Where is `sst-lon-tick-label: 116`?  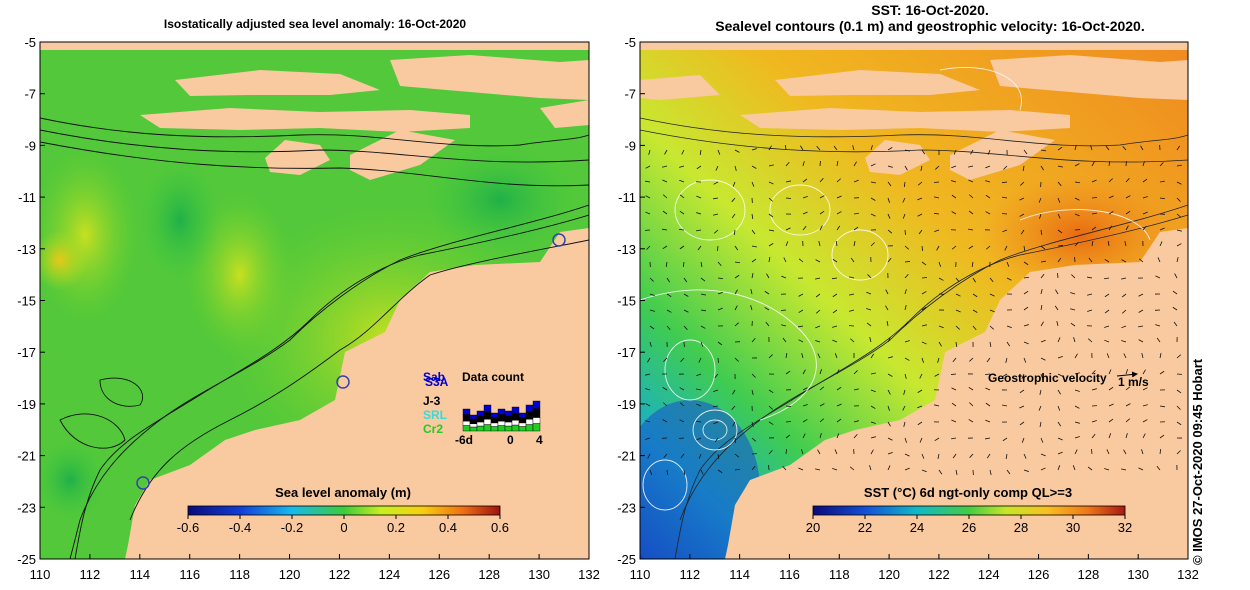
sst-lon-tick-label: 116 is located at coordinates (789, 574).